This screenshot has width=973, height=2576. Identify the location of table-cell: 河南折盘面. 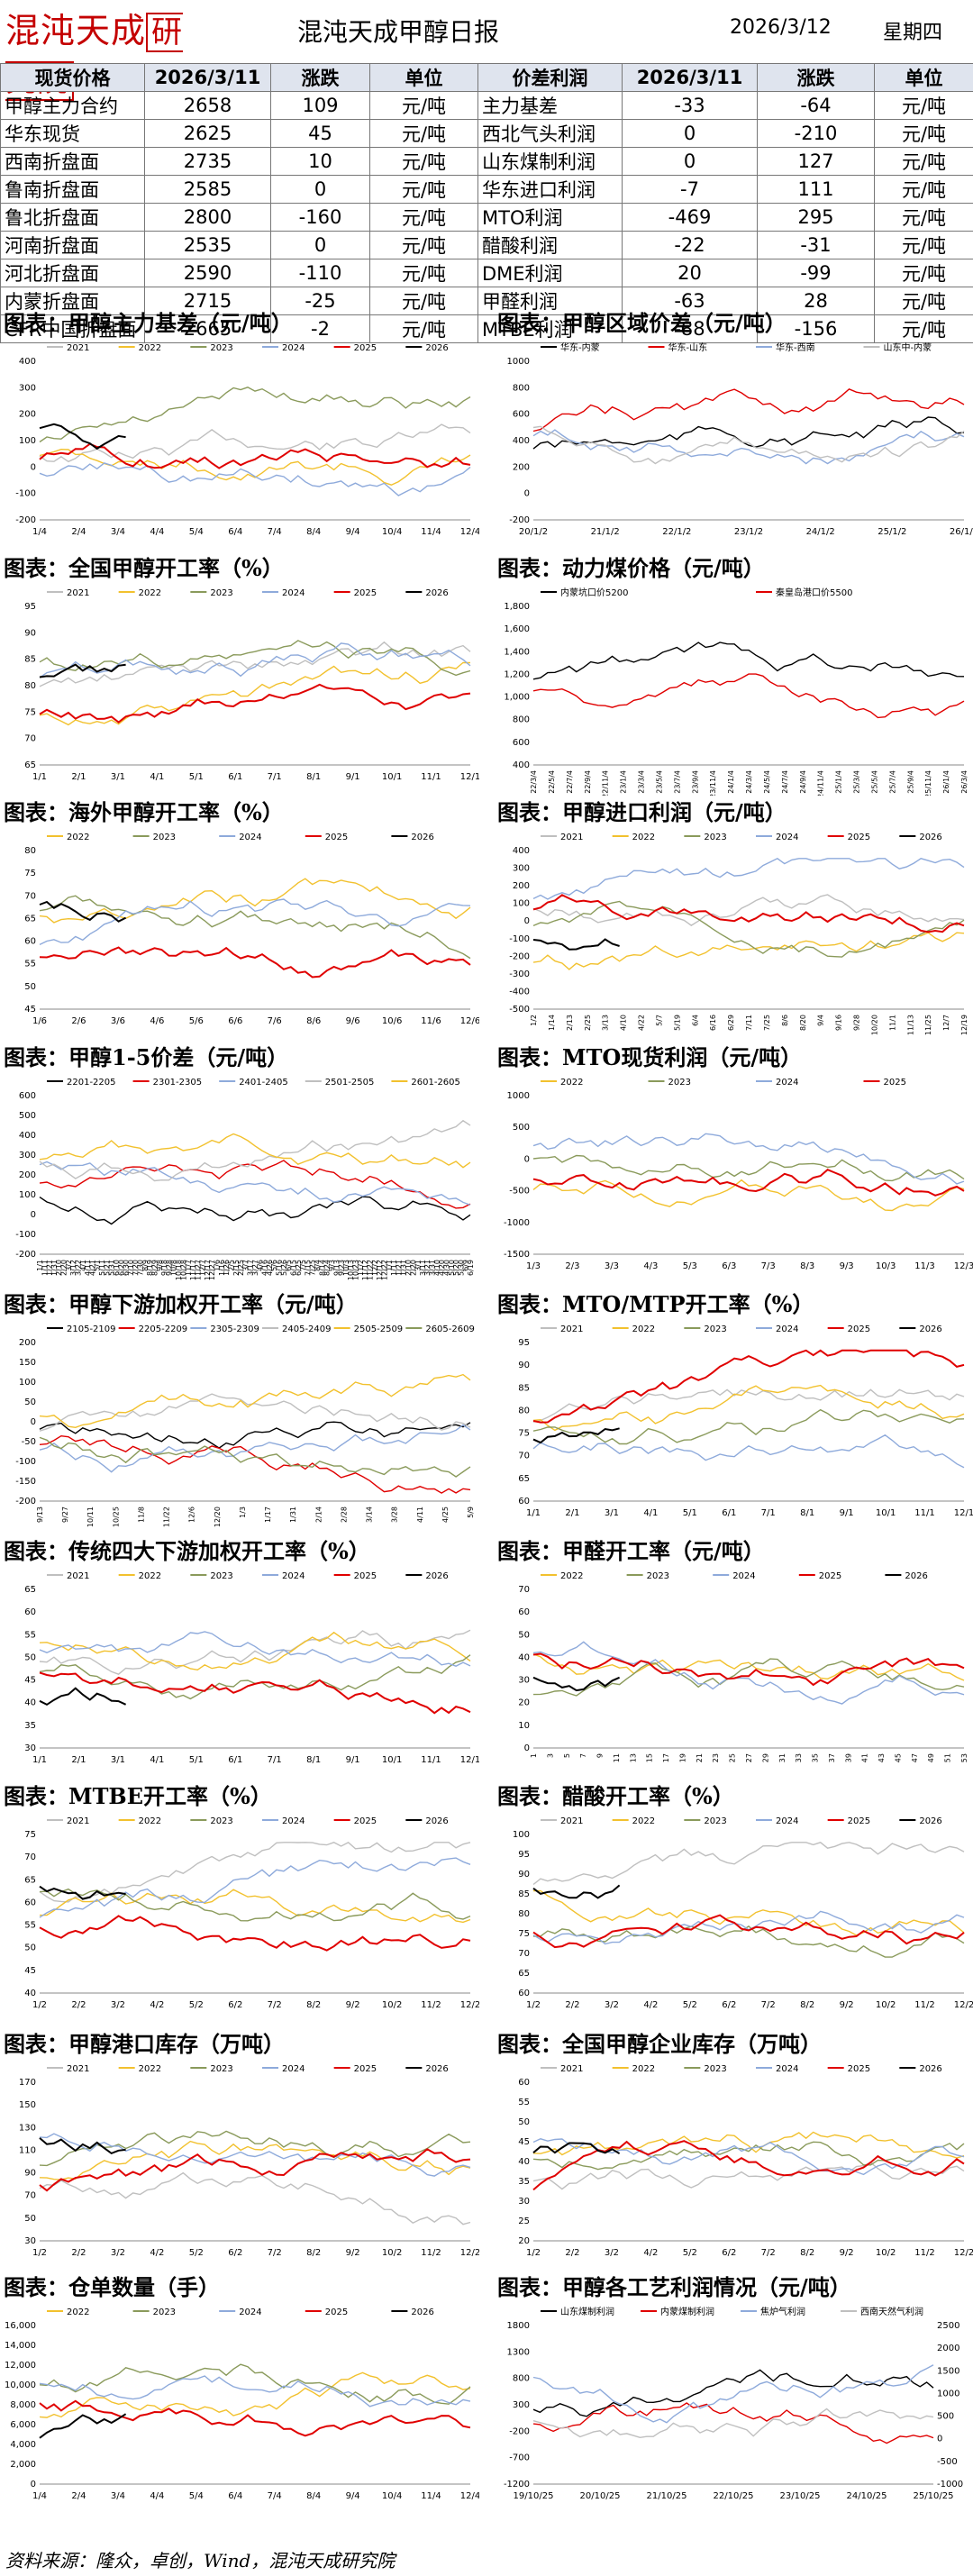
(72, 245).